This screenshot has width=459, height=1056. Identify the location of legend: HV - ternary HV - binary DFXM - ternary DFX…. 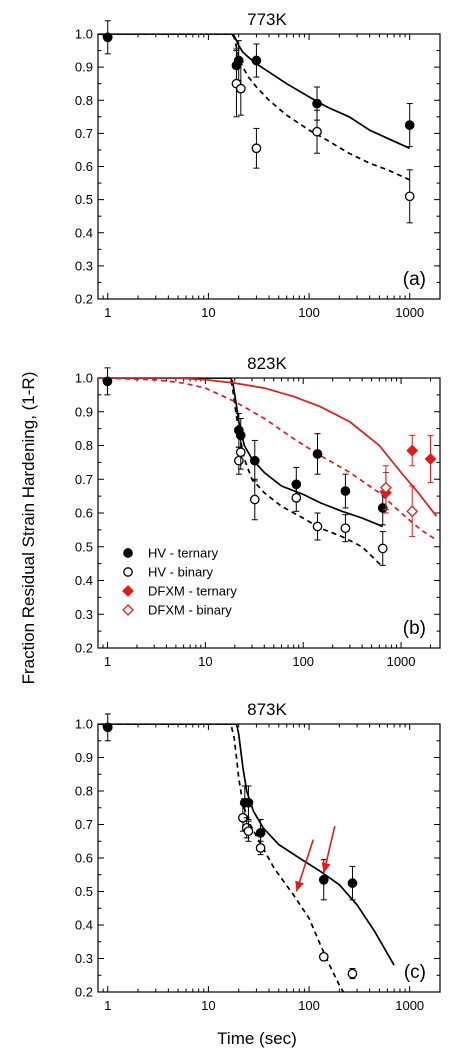
(179, 582).